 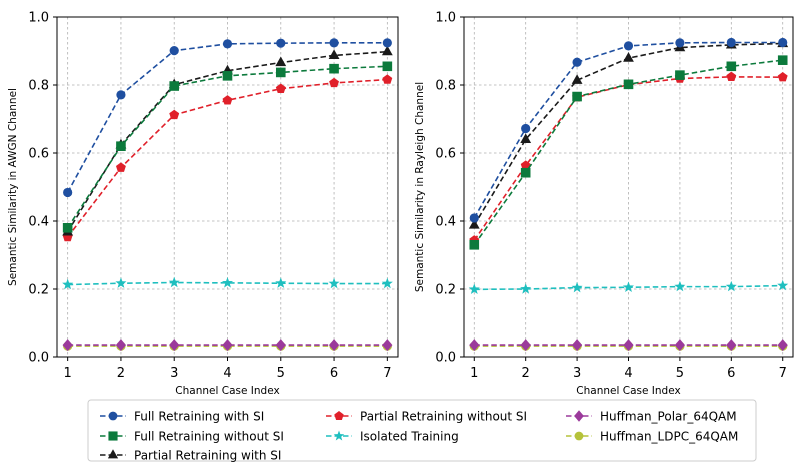 I want to click on legend-entry-isolated-training: Isolated Training, so click(x=392, y=437).